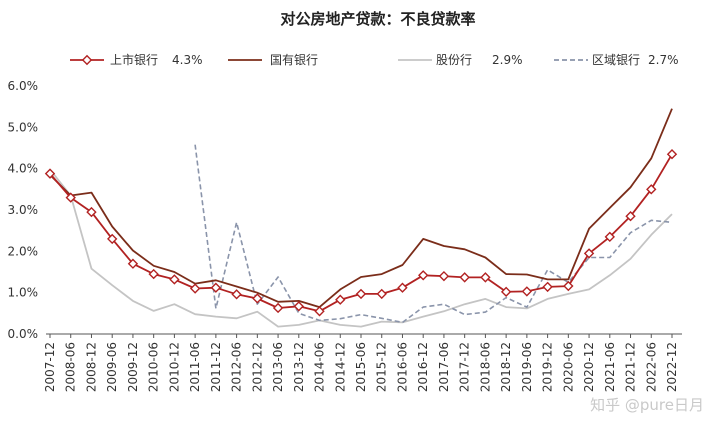 This screenshot has height=436, width=720. I want to click on x-tick-label: 2016-06, so click(402, 367).